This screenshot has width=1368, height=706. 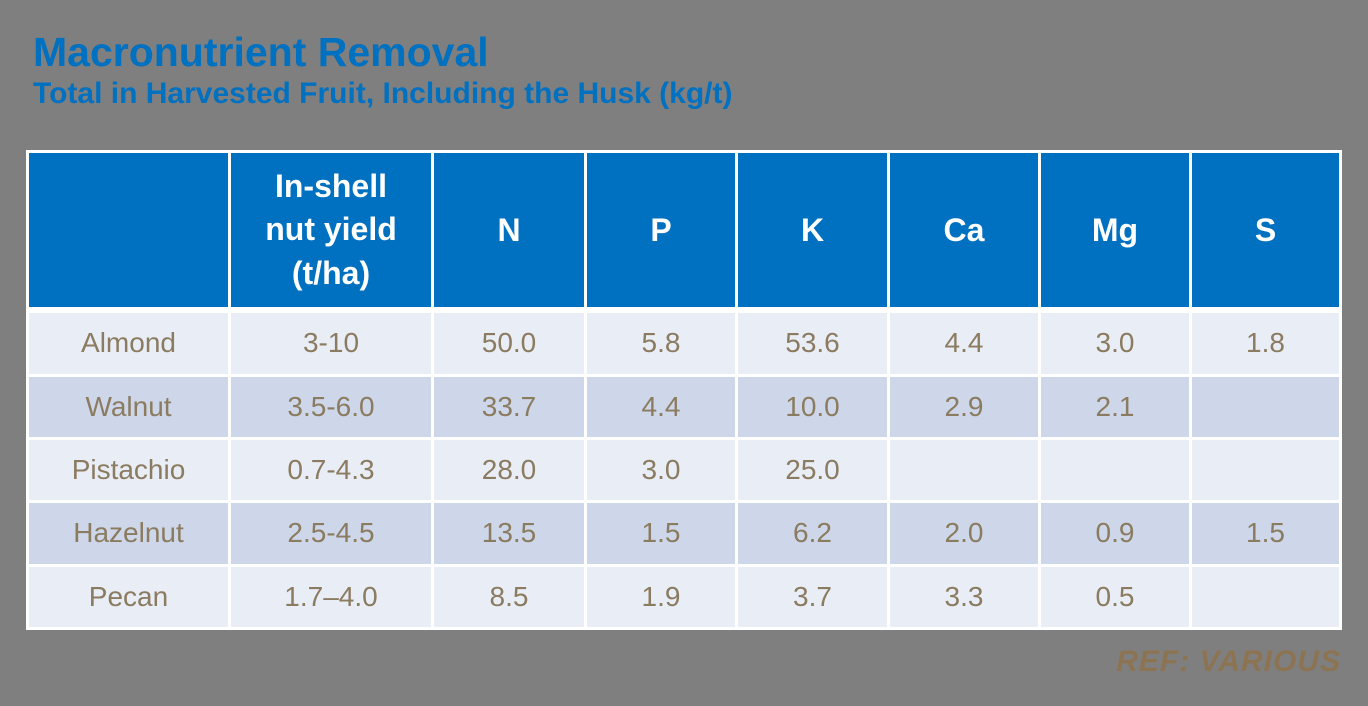 What do you see at coordinates (509, 232) in the screenshot?
I see `column-header-n: N` at bounding box center [509, 232].